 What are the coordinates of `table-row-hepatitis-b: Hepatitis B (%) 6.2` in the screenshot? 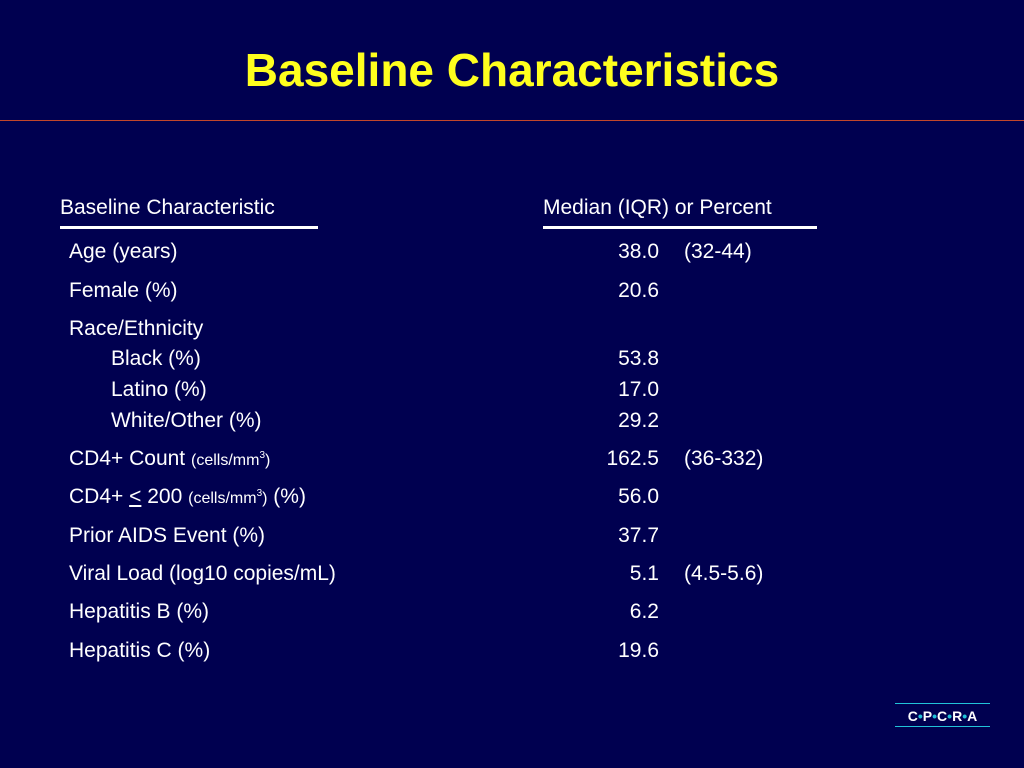 It's located at (512, 612).